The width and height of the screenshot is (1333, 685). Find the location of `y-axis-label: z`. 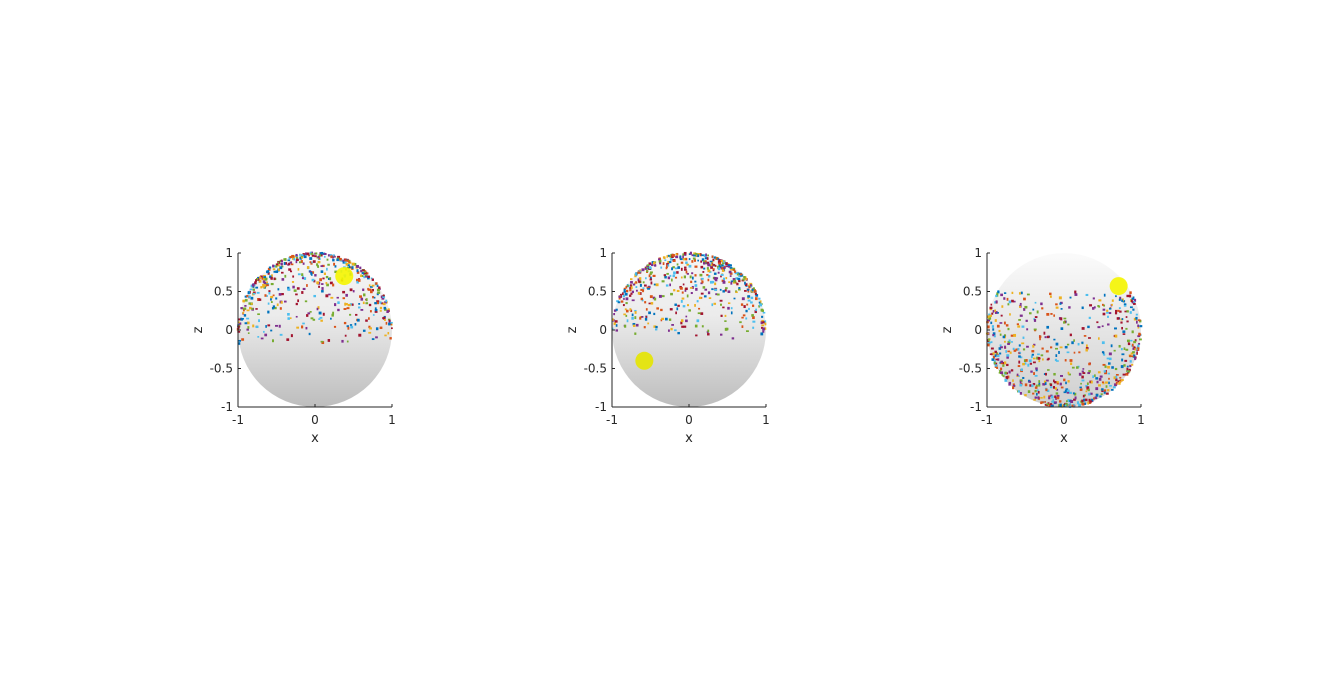

y-axis-label: z is located at coordinates (198, 329).